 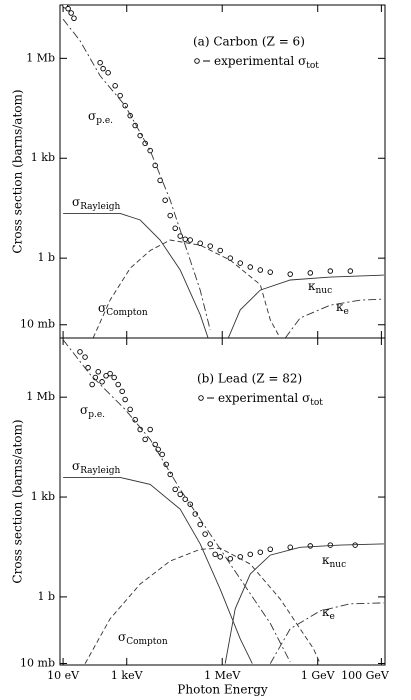 I want to click on label-text: experimental σ, so click(x=264, y=398).